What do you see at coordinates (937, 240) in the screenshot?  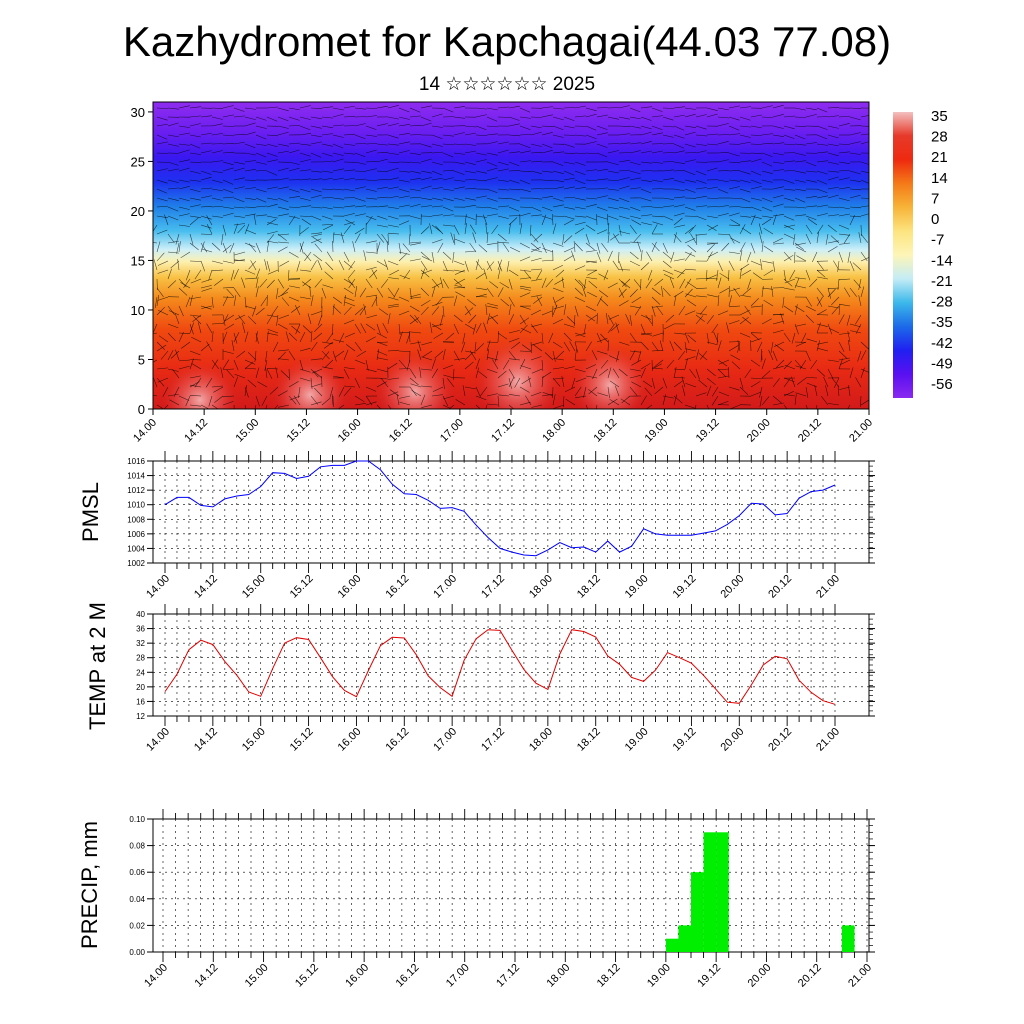 I see `colorbar-label: -7` at bounding box center [937, 240].